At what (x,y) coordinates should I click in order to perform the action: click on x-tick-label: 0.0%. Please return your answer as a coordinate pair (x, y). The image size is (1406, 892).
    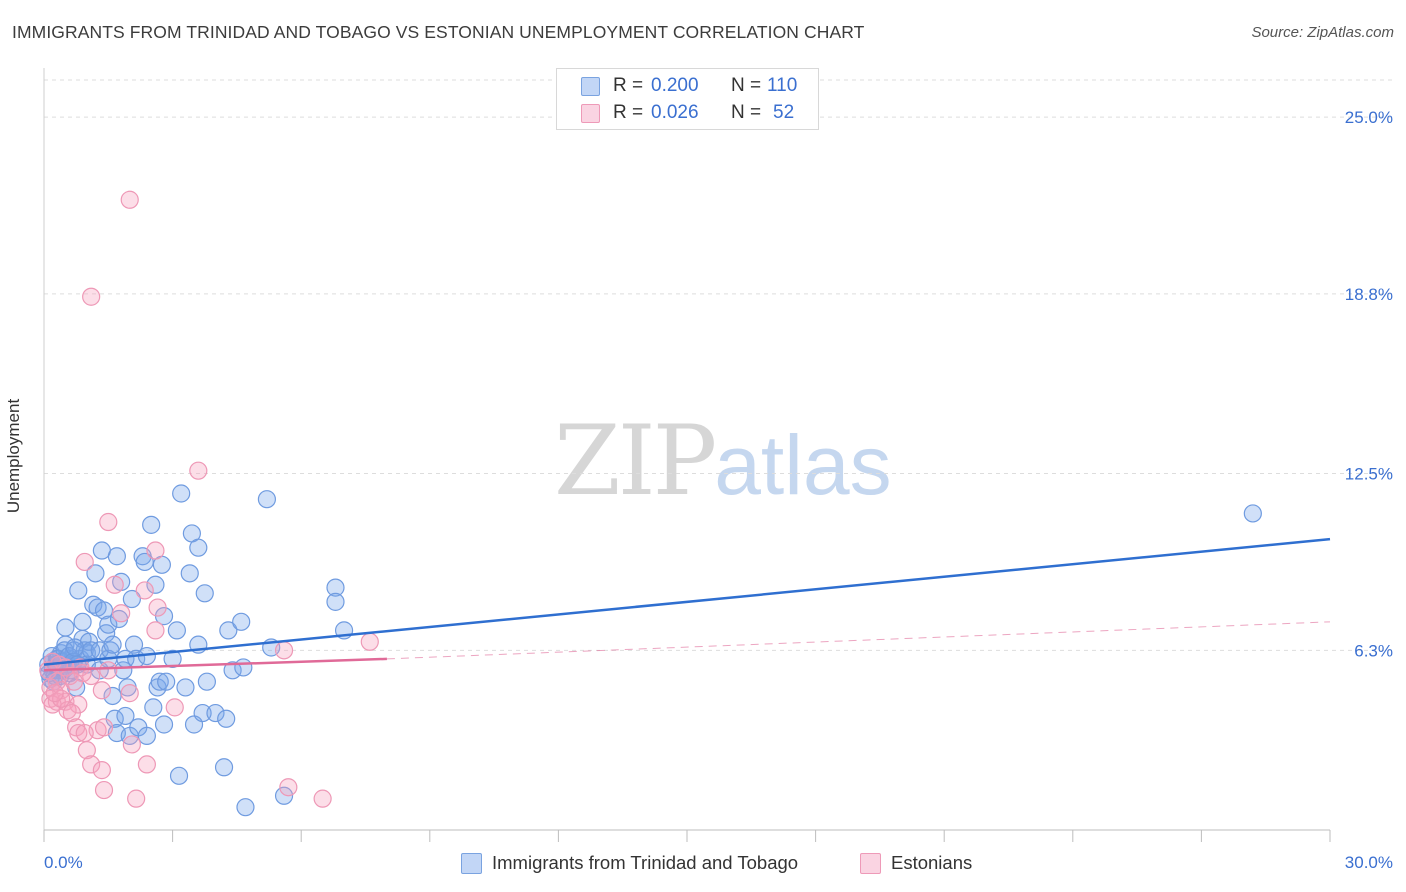
    Looking at the image, I should click on (63, 862).